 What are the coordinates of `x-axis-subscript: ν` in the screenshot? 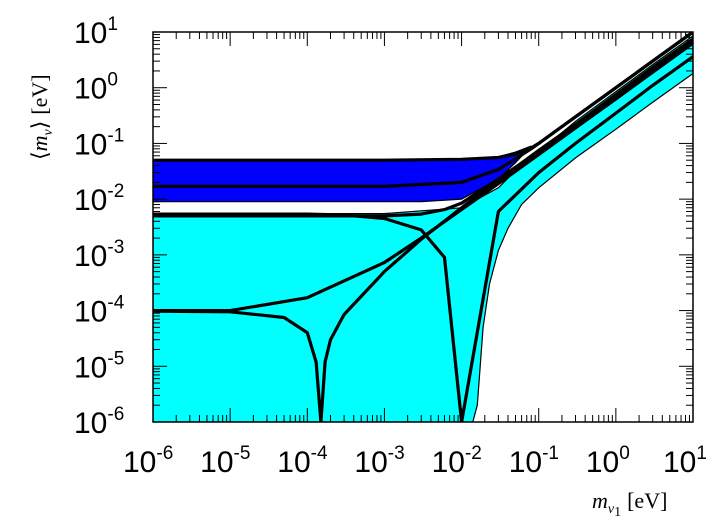 It's located at (611, 509).